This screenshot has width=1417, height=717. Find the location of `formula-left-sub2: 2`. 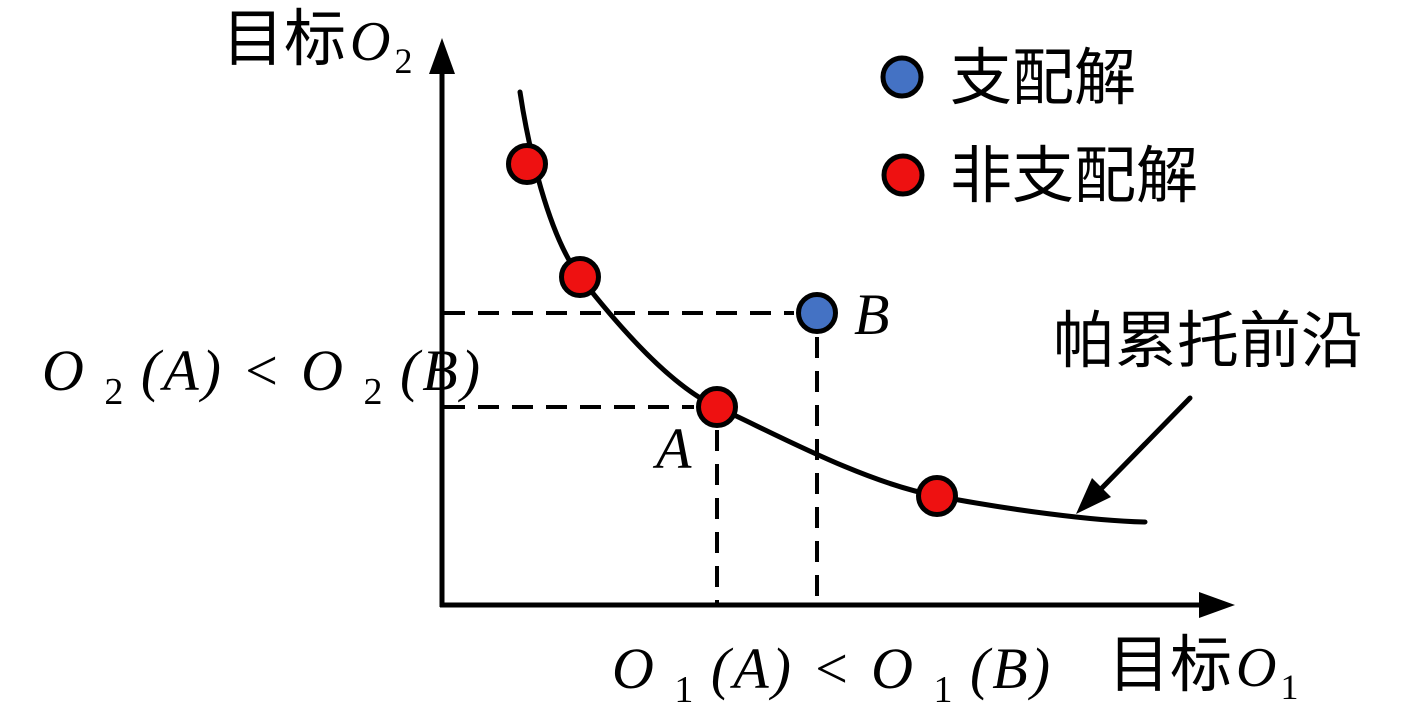

formula-left-sub2: 2 is located at coordinates (372, 392).